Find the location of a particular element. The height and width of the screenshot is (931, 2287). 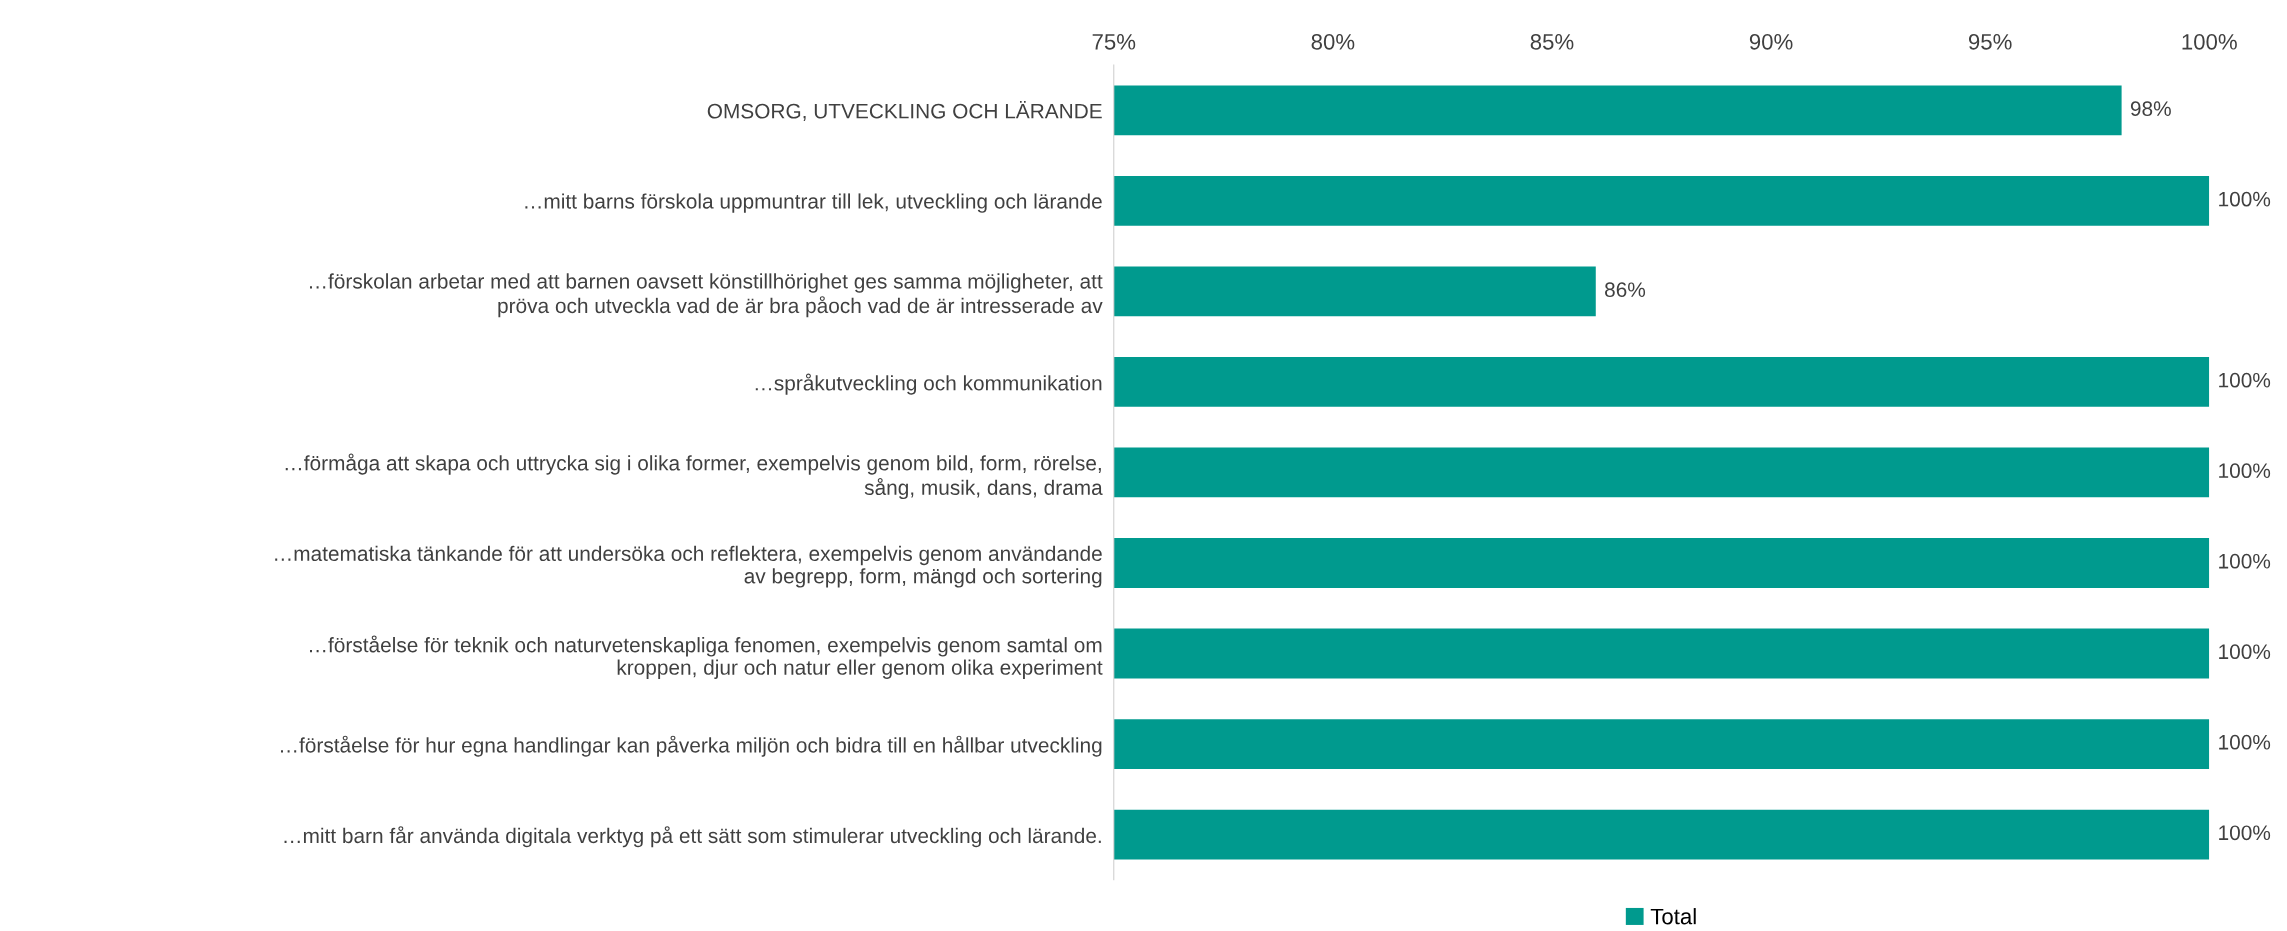

x-tick-label: 85% is located at coordinates (1552, 41).